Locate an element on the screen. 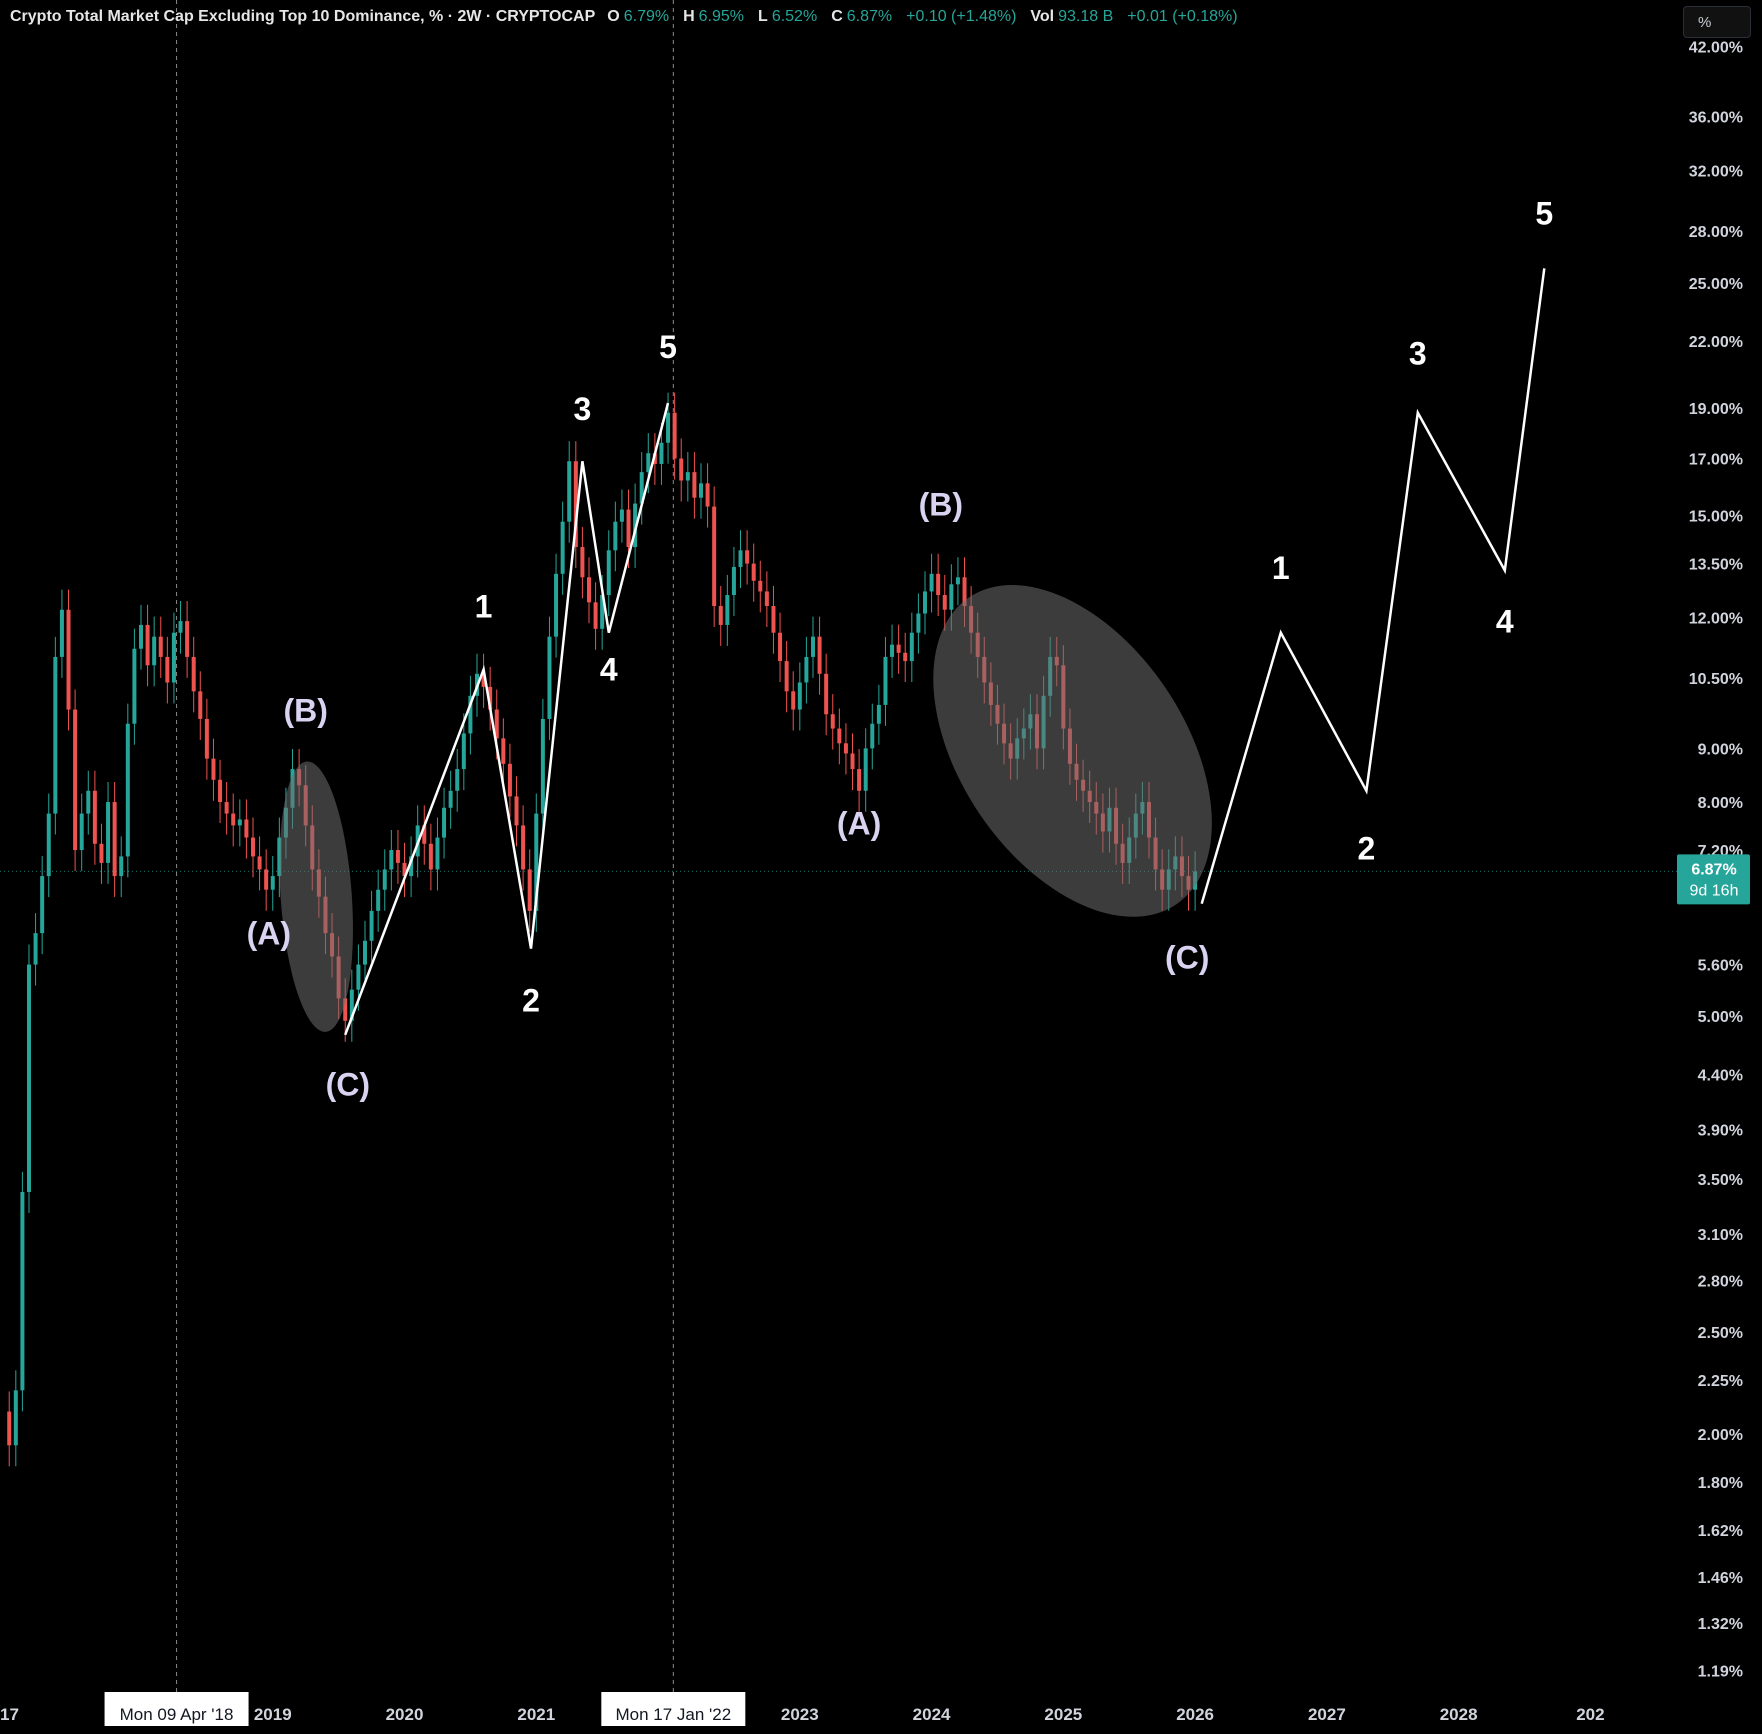 This screenshot has width=1762, height=1734. y-tick-label: 9.00% is located at coordinates (1720, 749).